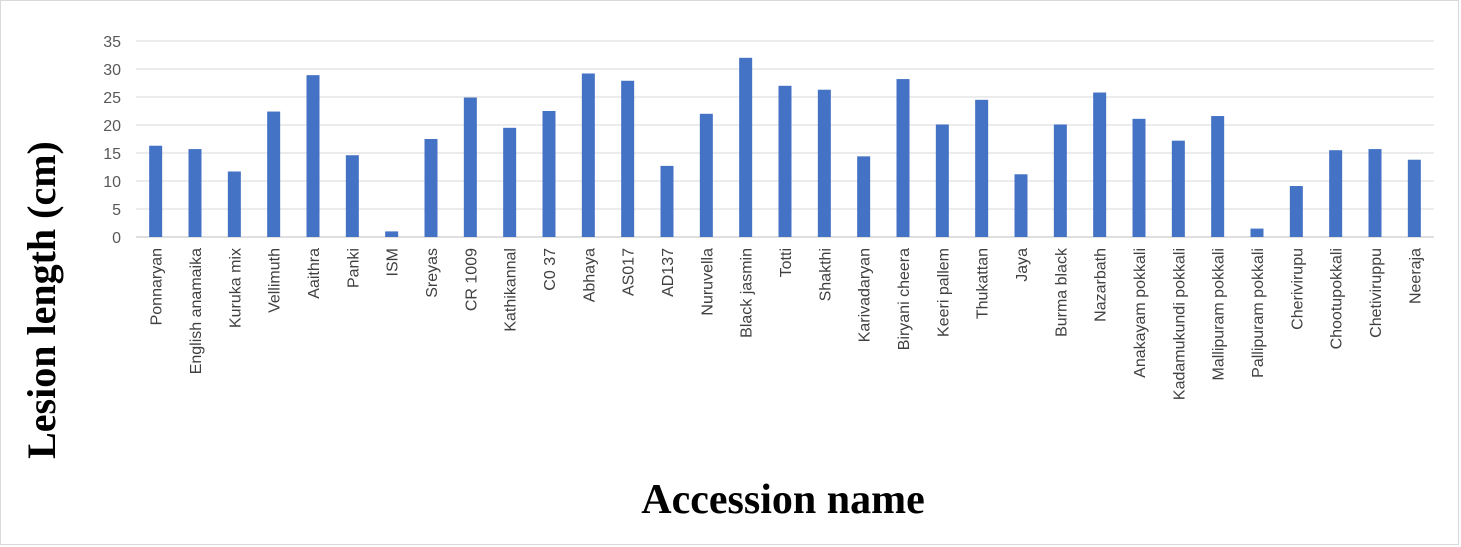 The height and width of the screenshot is (547, 1461). Describe the element at coordinates (353, 268) in the screenshot. I see `x-category-label: Panki` at that location.